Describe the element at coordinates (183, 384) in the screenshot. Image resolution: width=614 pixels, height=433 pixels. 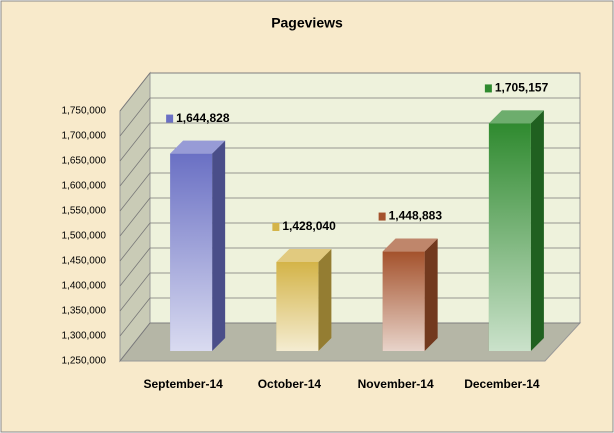
I see `x-tick-label: September-14` at that location.